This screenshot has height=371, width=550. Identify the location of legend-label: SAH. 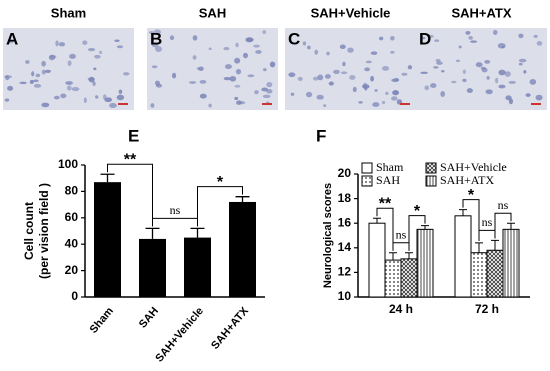
(388, 180).